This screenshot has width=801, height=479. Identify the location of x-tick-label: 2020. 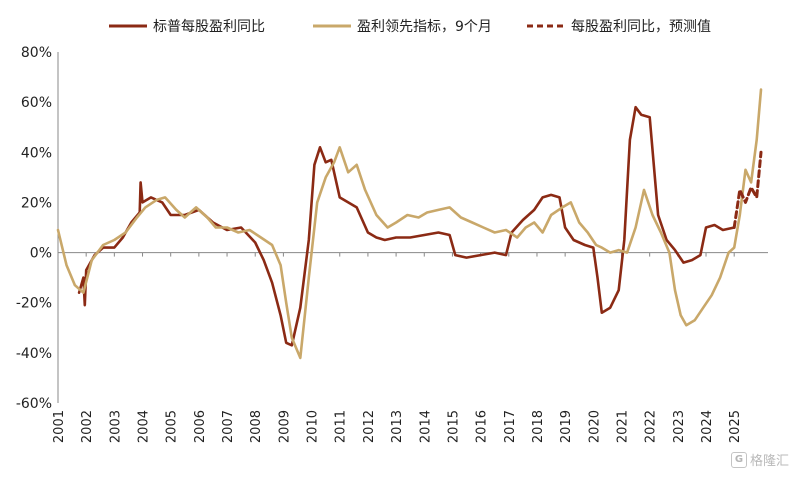
(594, 426).